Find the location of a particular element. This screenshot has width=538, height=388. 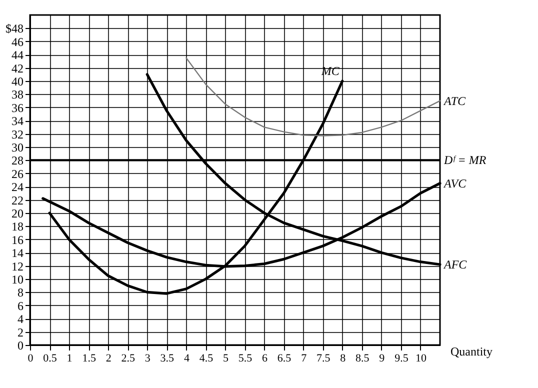

y-tick-label: 36 is located at coordinates (18, 107).